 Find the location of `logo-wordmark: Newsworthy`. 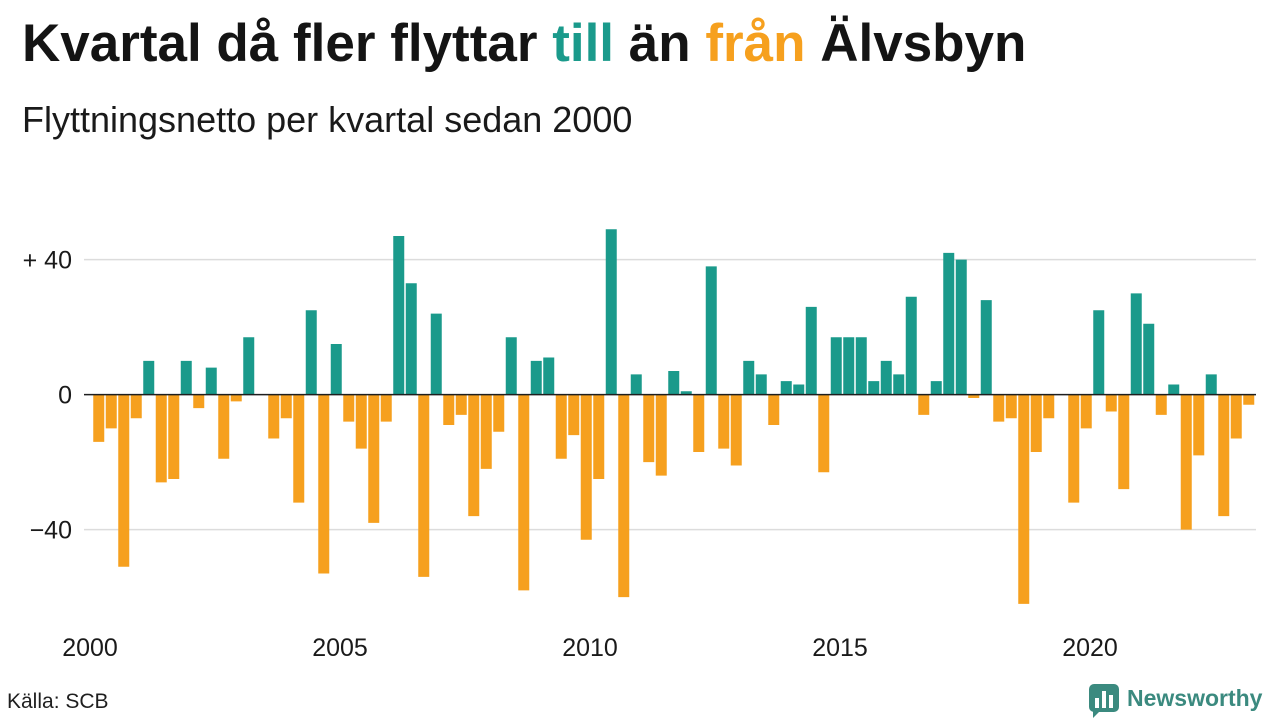

logo-wordmark: Newsworthy is located at coordinates (1195, 698).